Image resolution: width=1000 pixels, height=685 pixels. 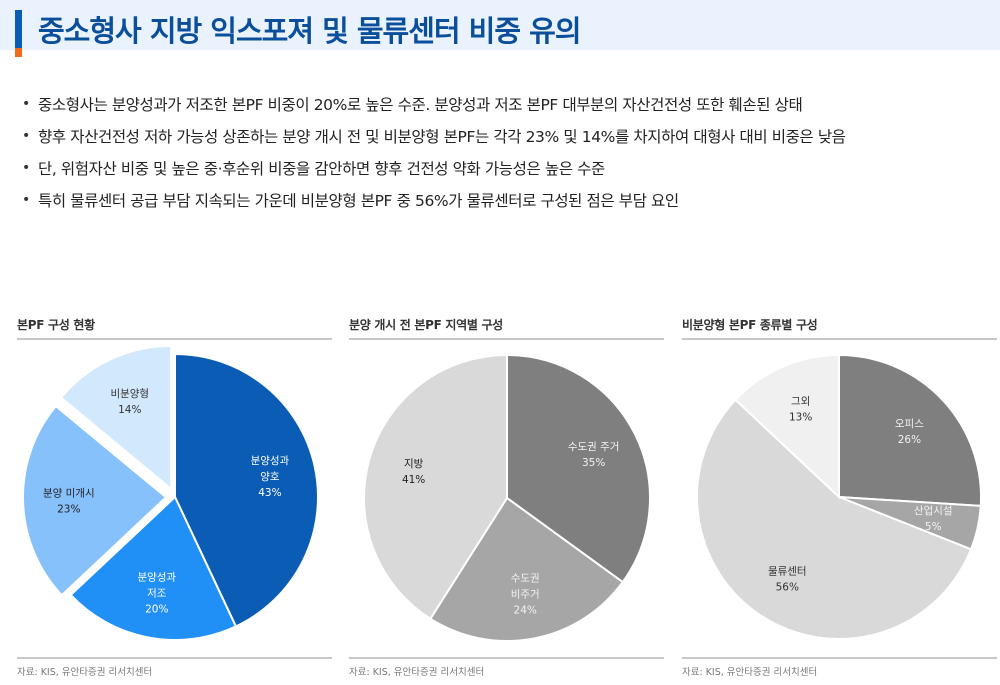 What do you see at coordinates (787, 580) in the screenshot?
I see `pie-slice-label: 물류센터 56%` at bounding box center [787, 580].